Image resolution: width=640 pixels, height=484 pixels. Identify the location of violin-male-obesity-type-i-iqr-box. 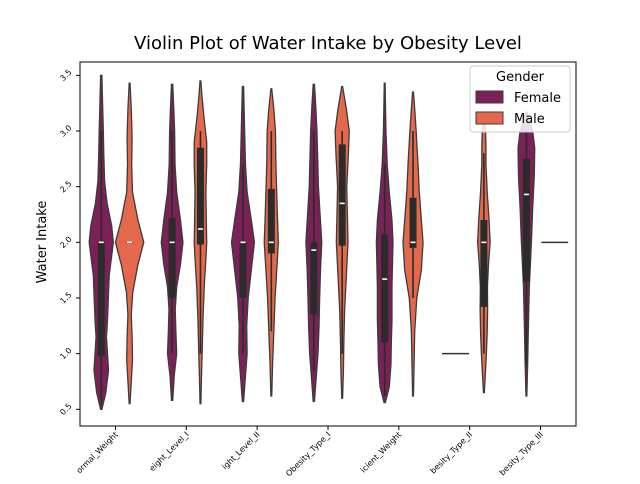
(342, 195).